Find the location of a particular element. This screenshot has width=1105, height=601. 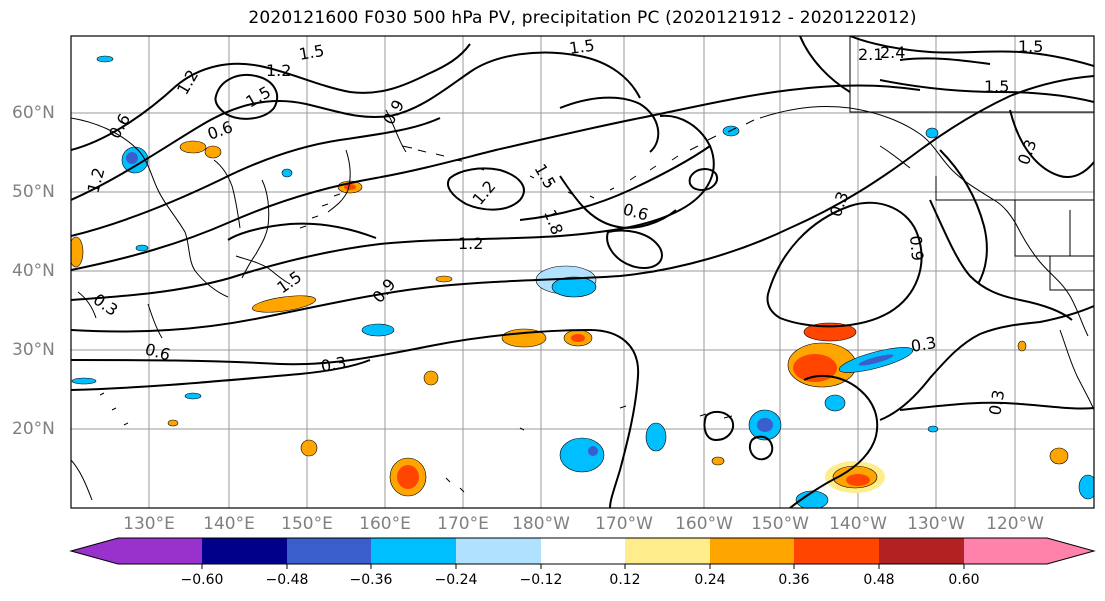

colorbar-tick-label: 0.36 is located at coordinates (794, 580).